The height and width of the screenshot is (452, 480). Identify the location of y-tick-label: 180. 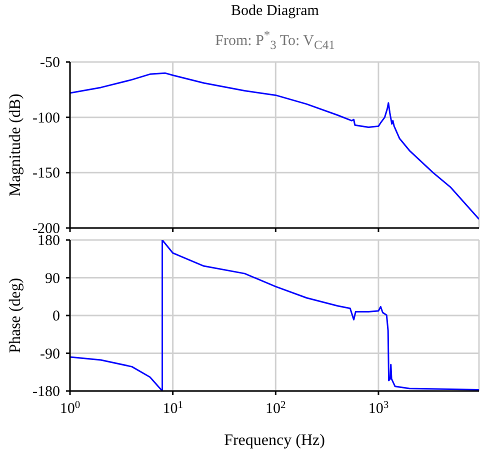
(49, 241).